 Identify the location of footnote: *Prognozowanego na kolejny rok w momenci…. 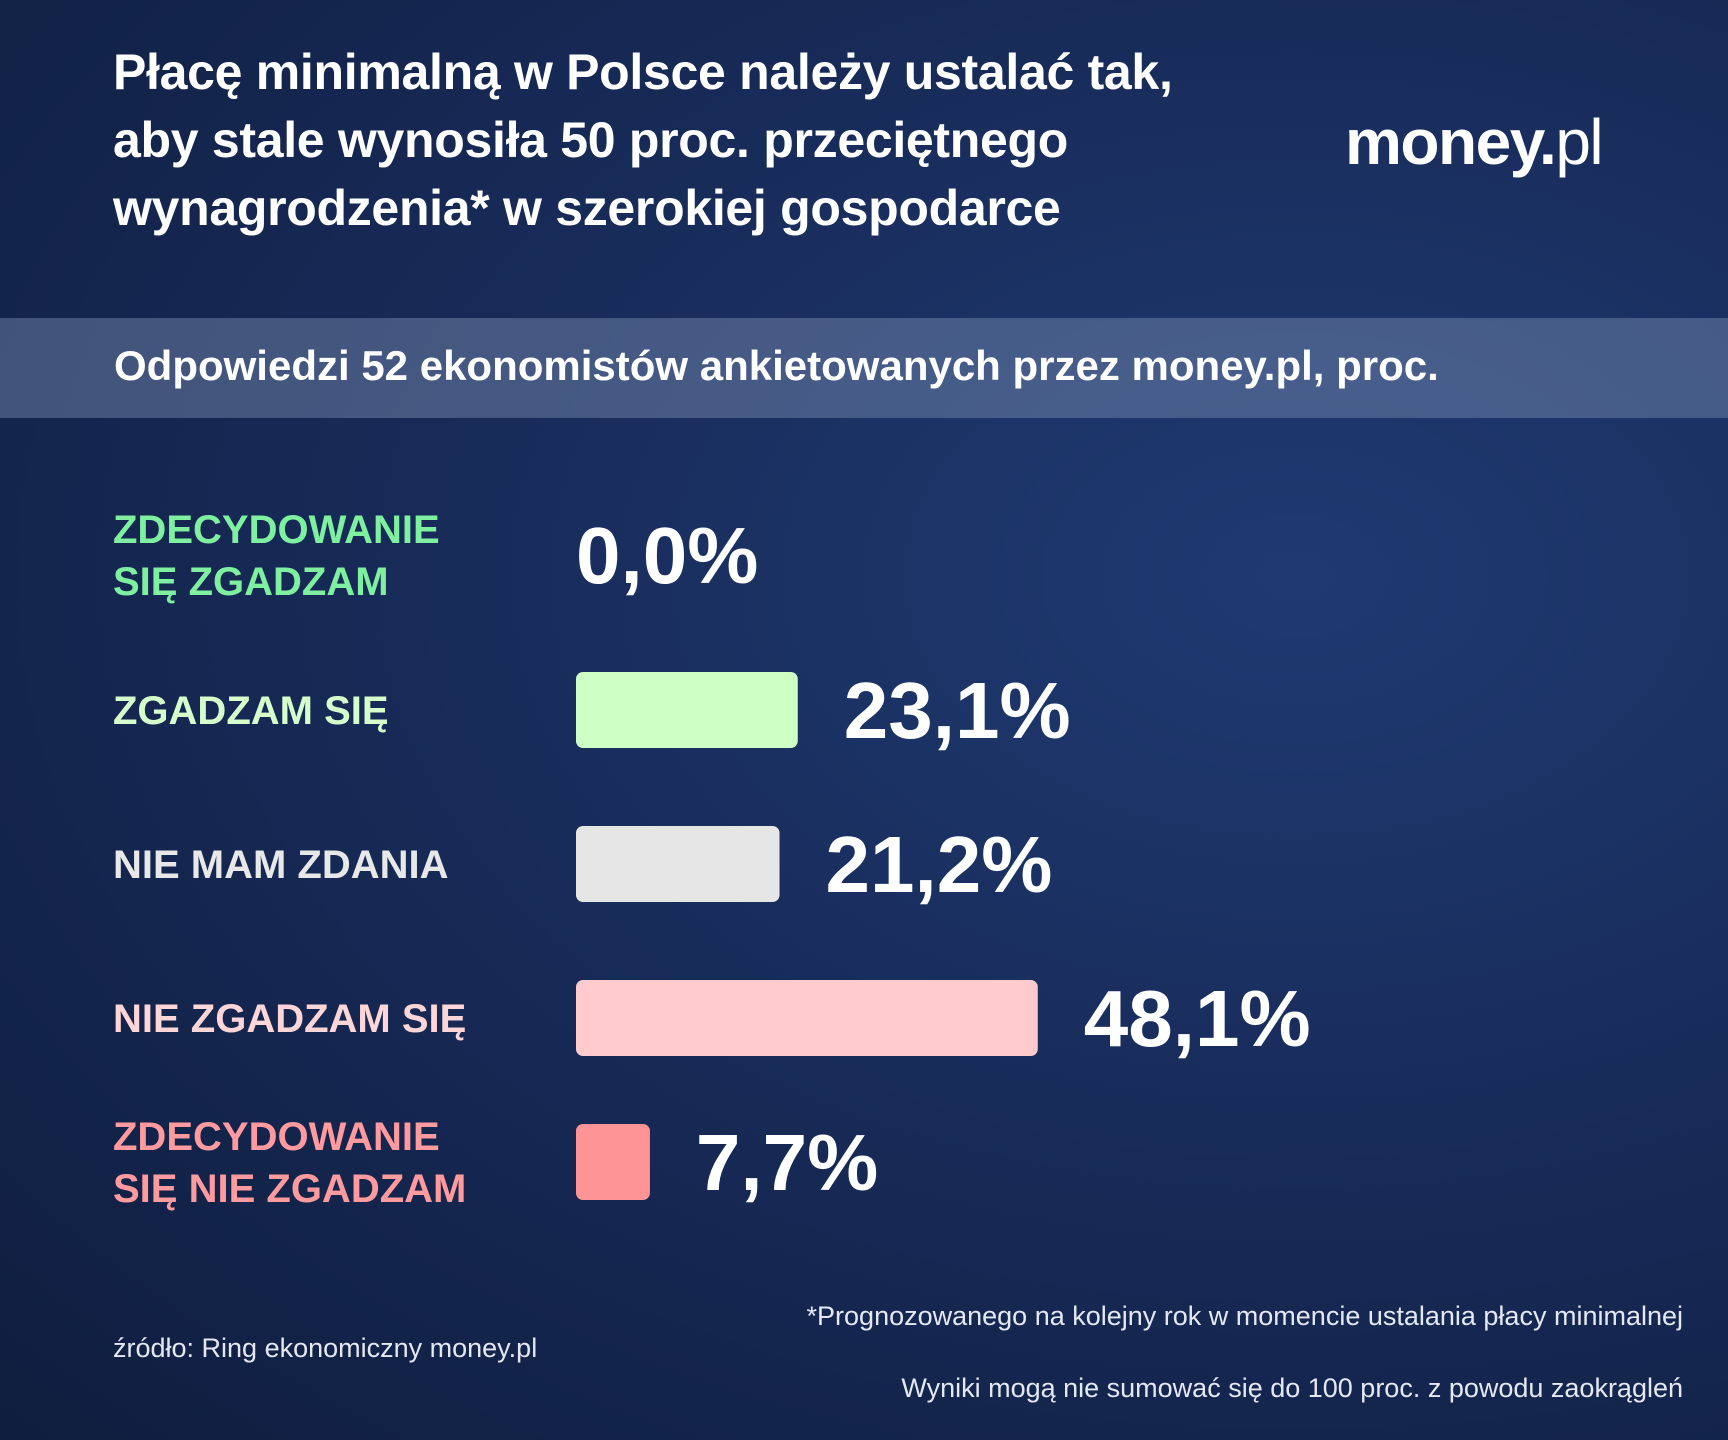
(1244, 1316).